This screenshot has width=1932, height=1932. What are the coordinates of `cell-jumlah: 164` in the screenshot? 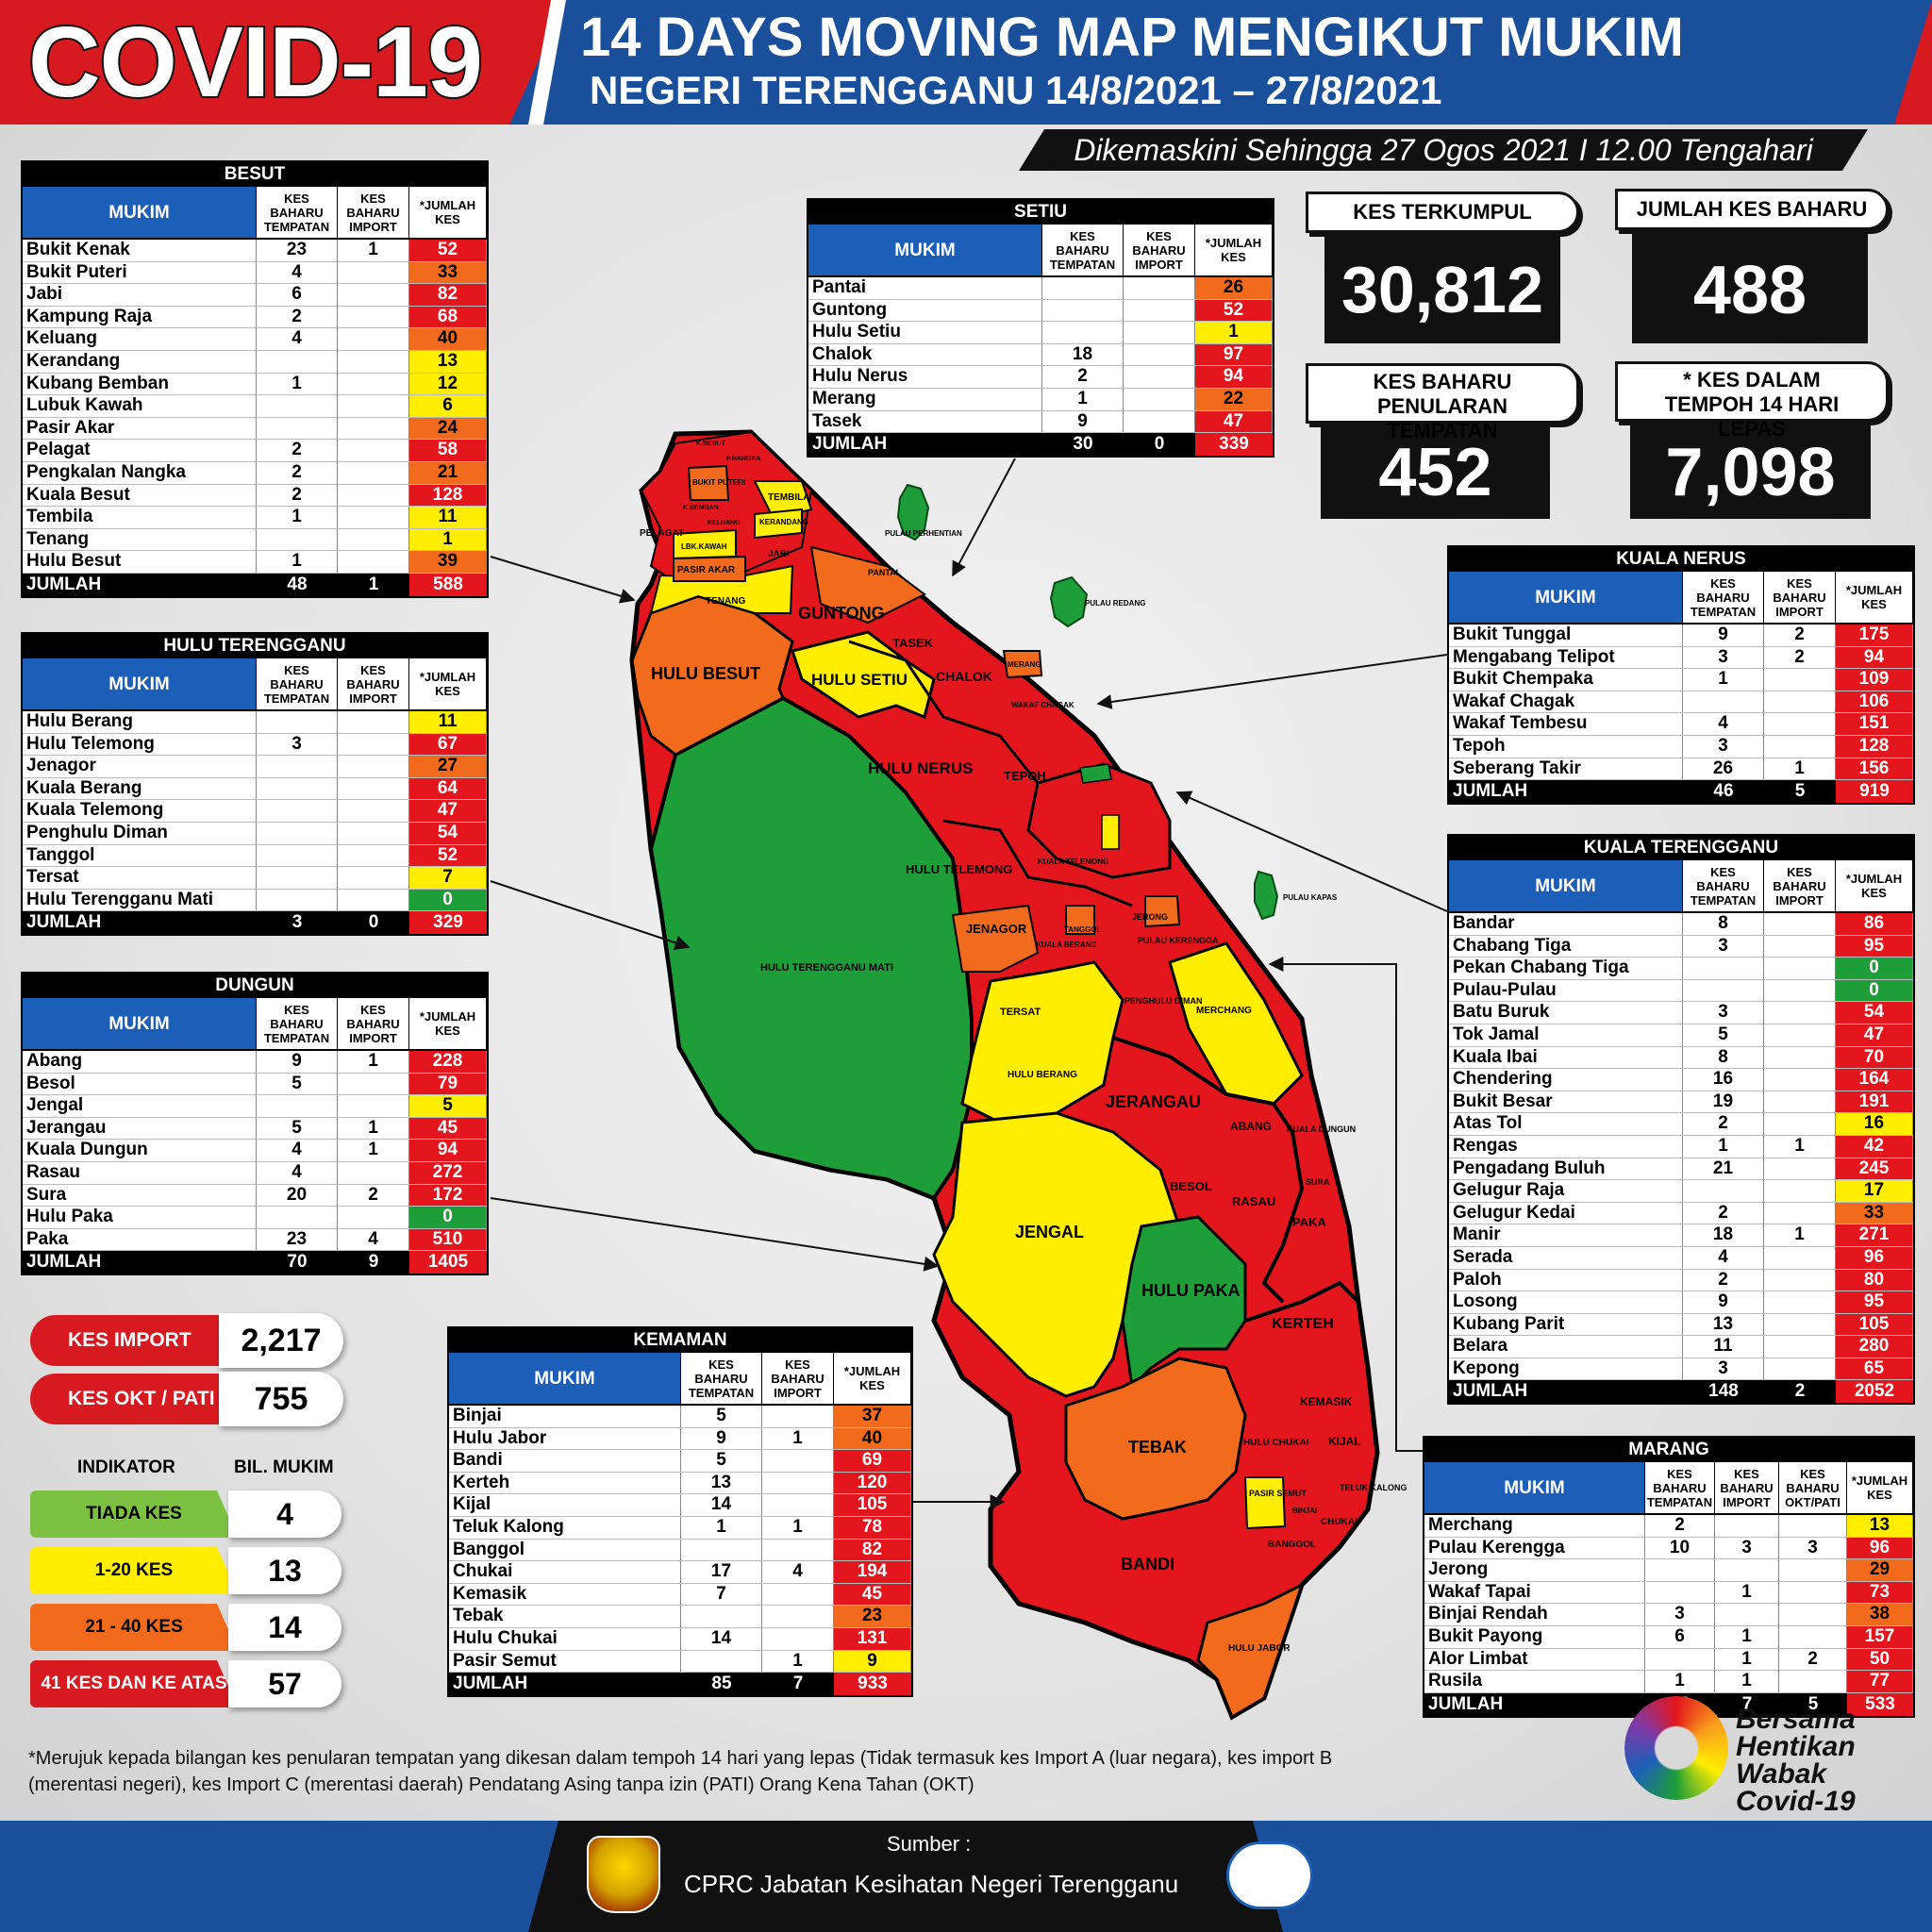 It's located at (1875, 1080).